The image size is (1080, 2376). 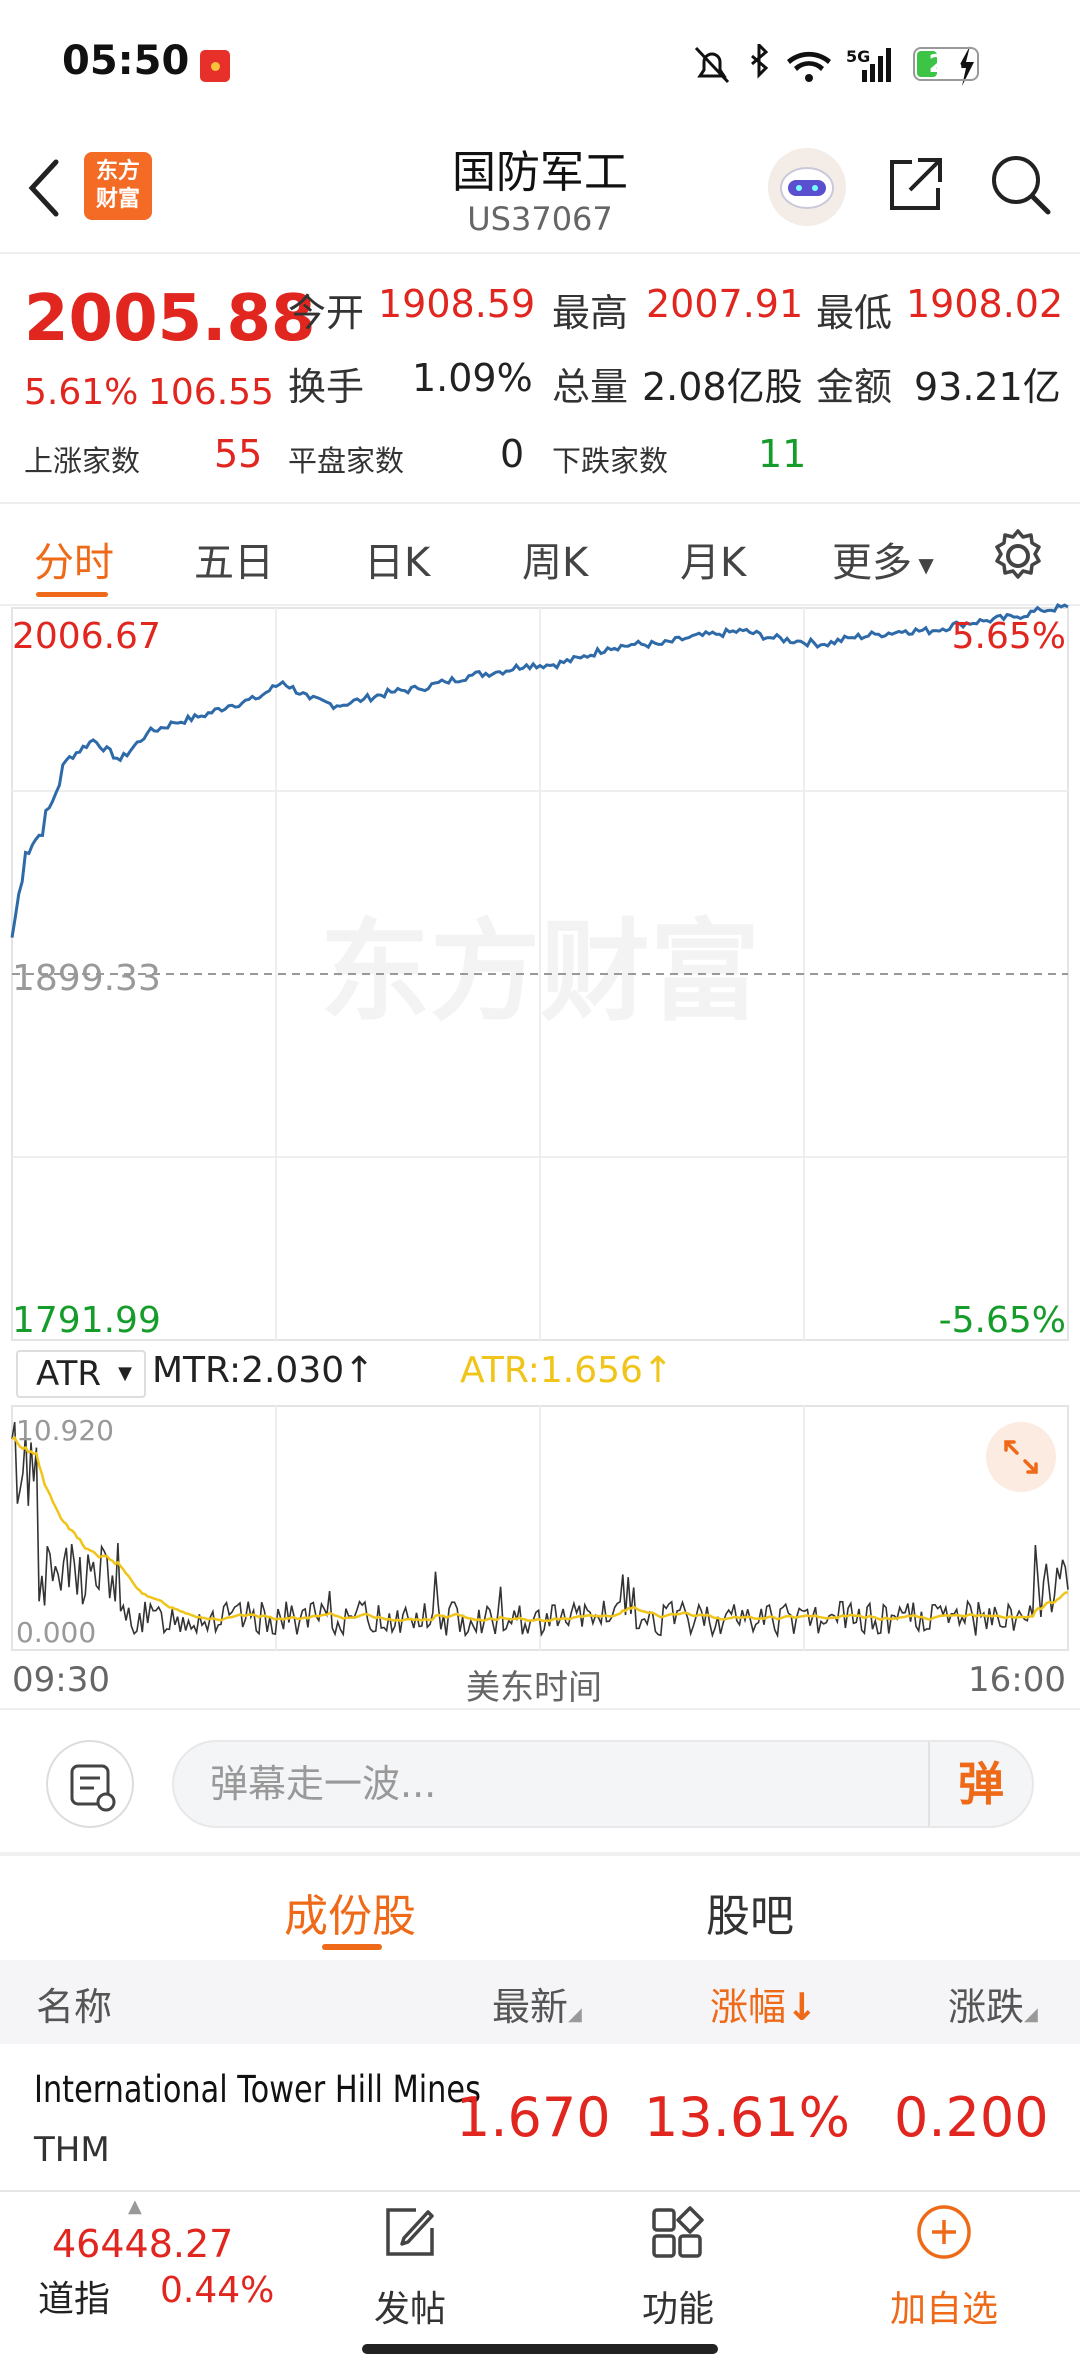 I want to click on volume-value: 2.08亿股, so click(x=722, y=387).